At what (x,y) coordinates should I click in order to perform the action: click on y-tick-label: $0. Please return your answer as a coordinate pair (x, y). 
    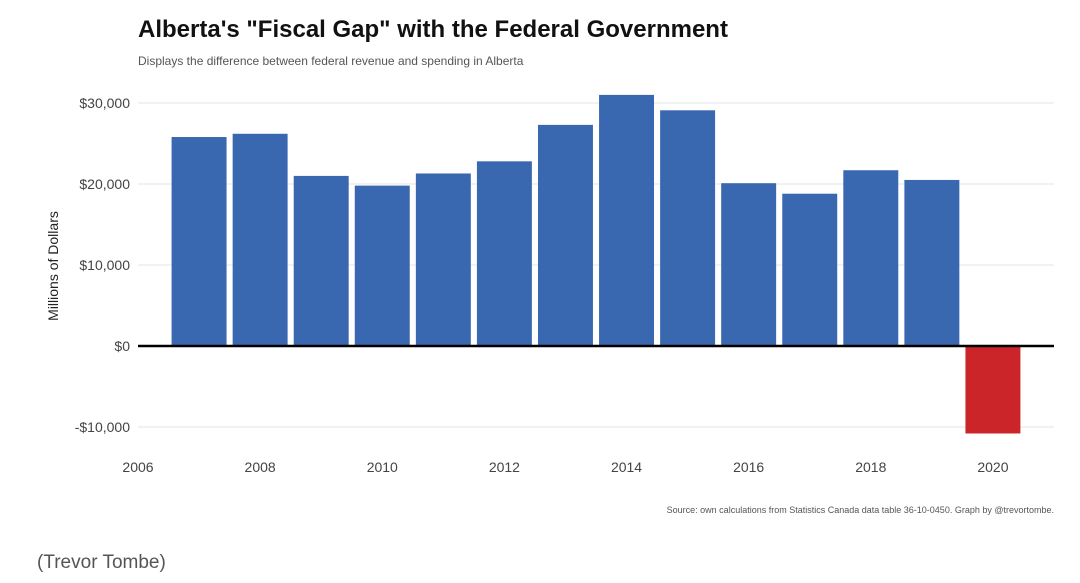
    Looking at the image, I should click on (122, 346).